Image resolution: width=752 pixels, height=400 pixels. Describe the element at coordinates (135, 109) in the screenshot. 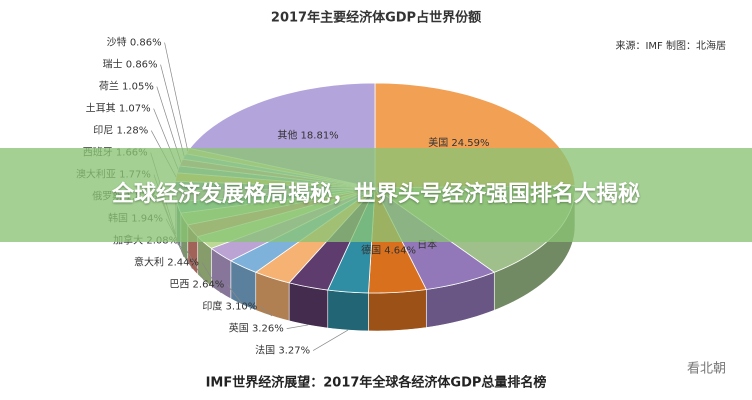

I see `value-label: 1.07%` at that location.